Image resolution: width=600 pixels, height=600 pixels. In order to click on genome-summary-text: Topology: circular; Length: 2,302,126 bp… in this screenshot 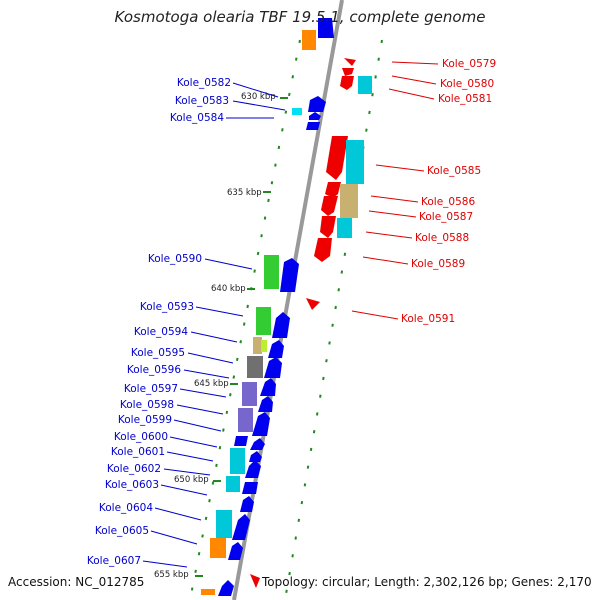, I will do `click(427, 582)`.